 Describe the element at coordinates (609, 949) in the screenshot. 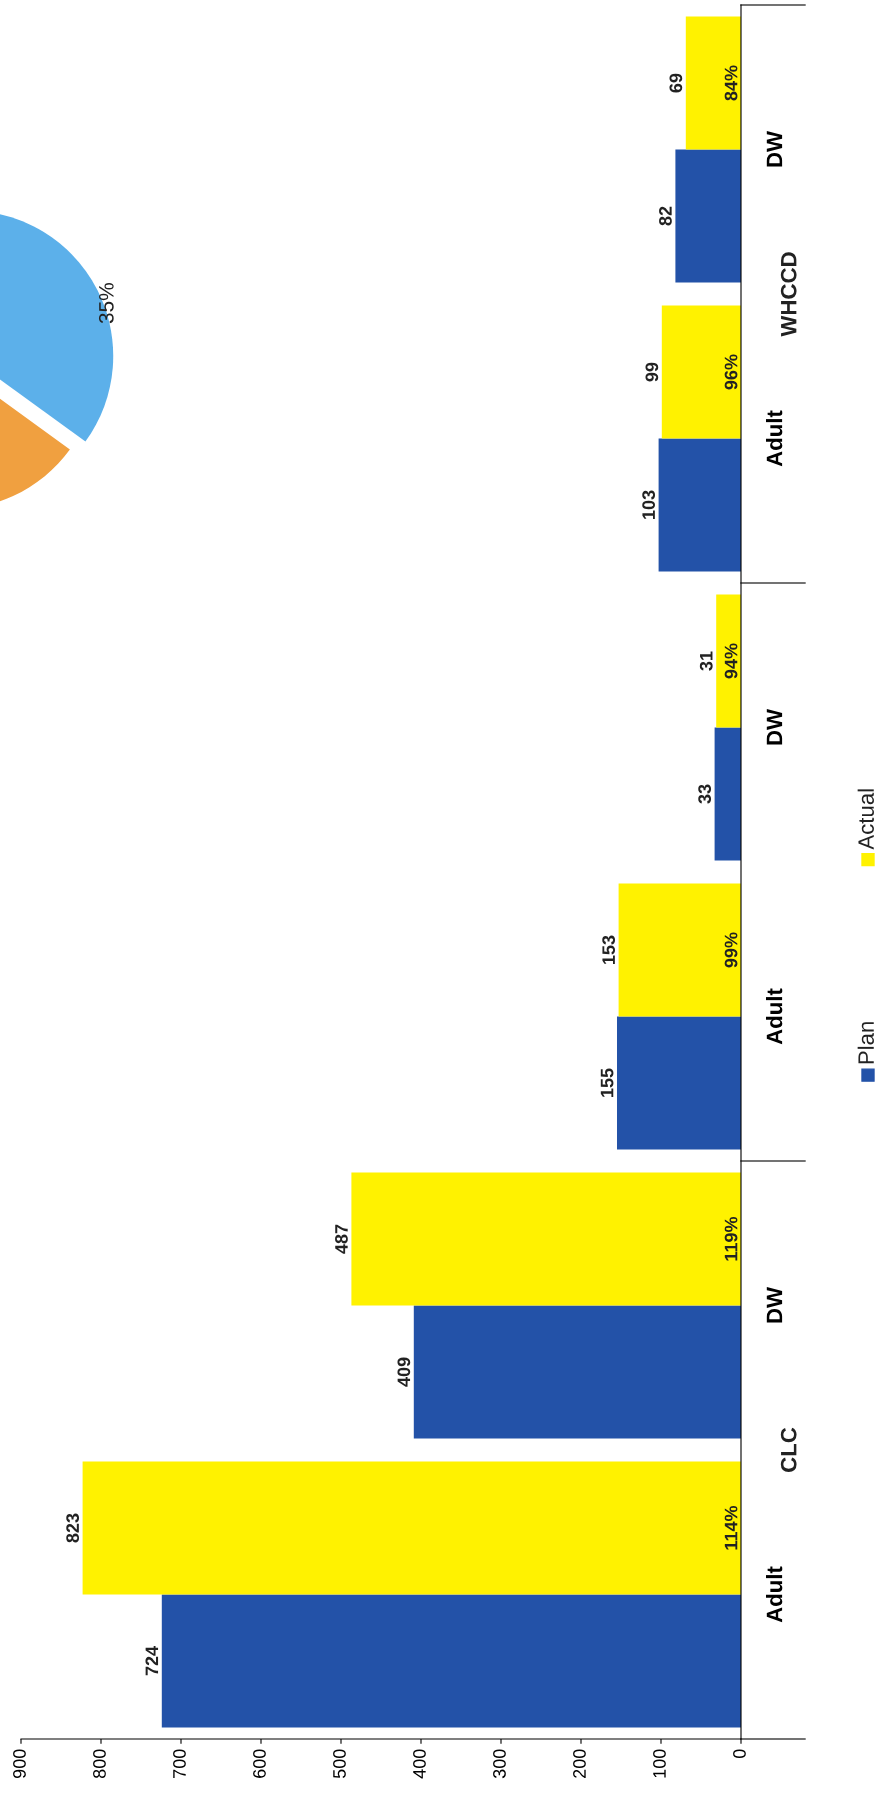

I see `data-label: 153` at that location.